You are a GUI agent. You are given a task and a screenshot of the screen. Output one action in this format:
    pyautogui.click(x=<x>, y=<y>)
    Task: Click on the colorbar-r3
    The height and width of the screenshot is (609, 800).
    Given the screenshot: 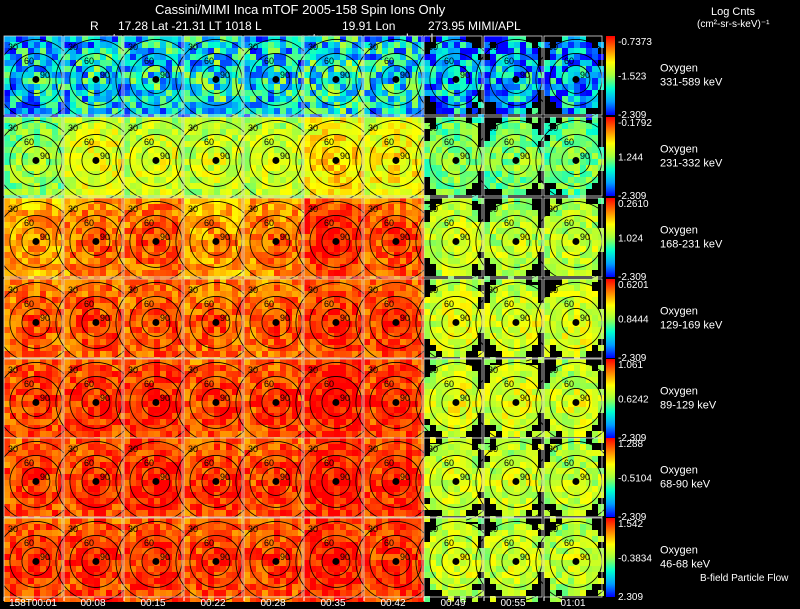 What is the action you would take?
    pyautogui.click(x=610, y=318)
    